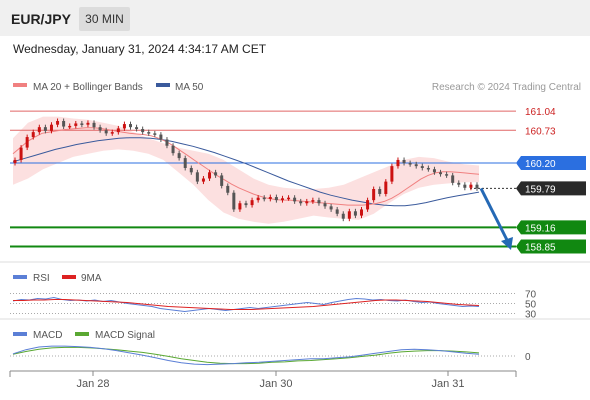 This screenshot has width=590, height=400. Describe the element at coordinates (507, 243) in the screenshot. I see `forecast-arrow-head` at that location.